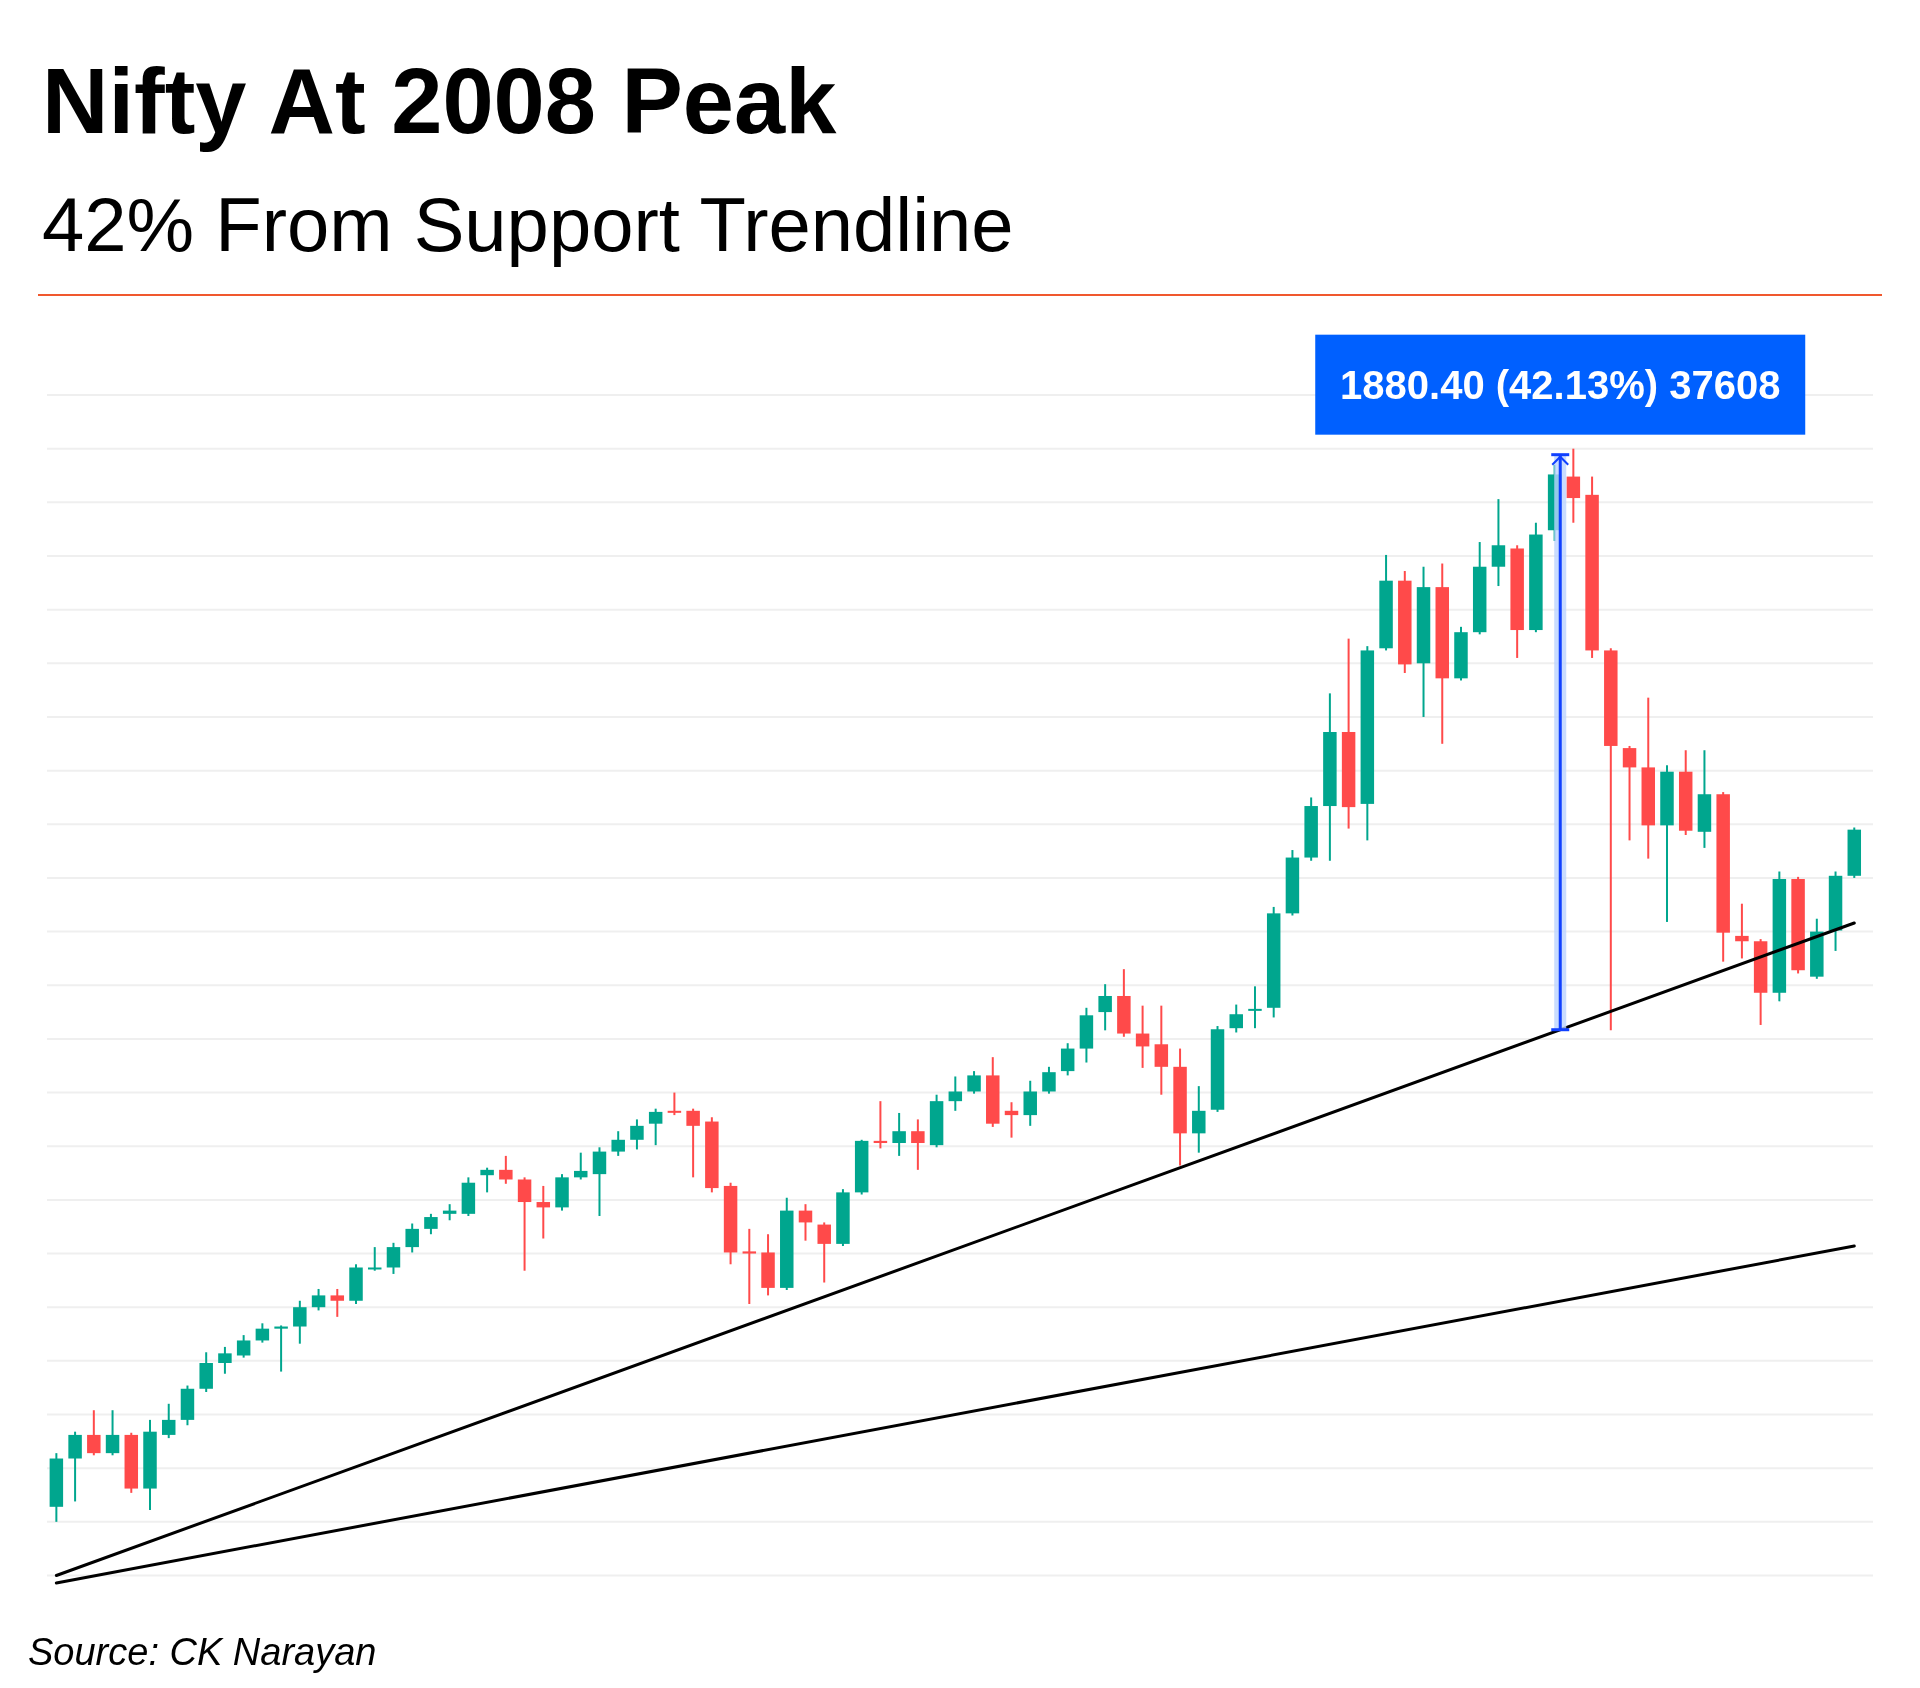  What do you see at coordinates (1560, 384) in the screenshot?
I see `text: 1880.40 (42.13%) 37608` at bounding box center [1560, 384].